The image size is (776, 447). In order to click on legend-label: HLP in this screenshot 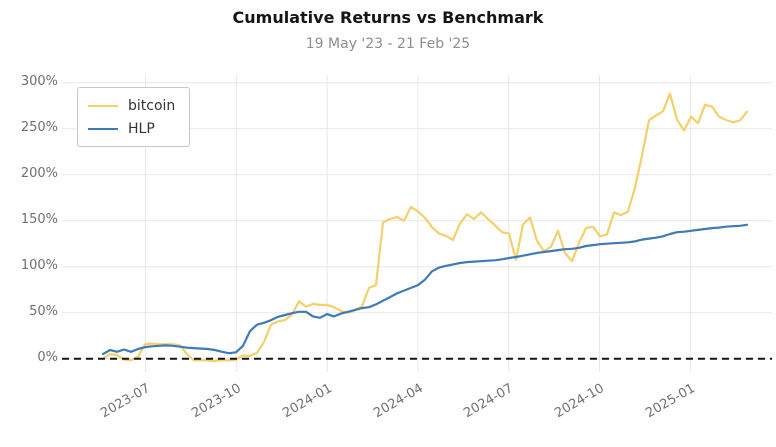, I will do `click(141, 128)`.